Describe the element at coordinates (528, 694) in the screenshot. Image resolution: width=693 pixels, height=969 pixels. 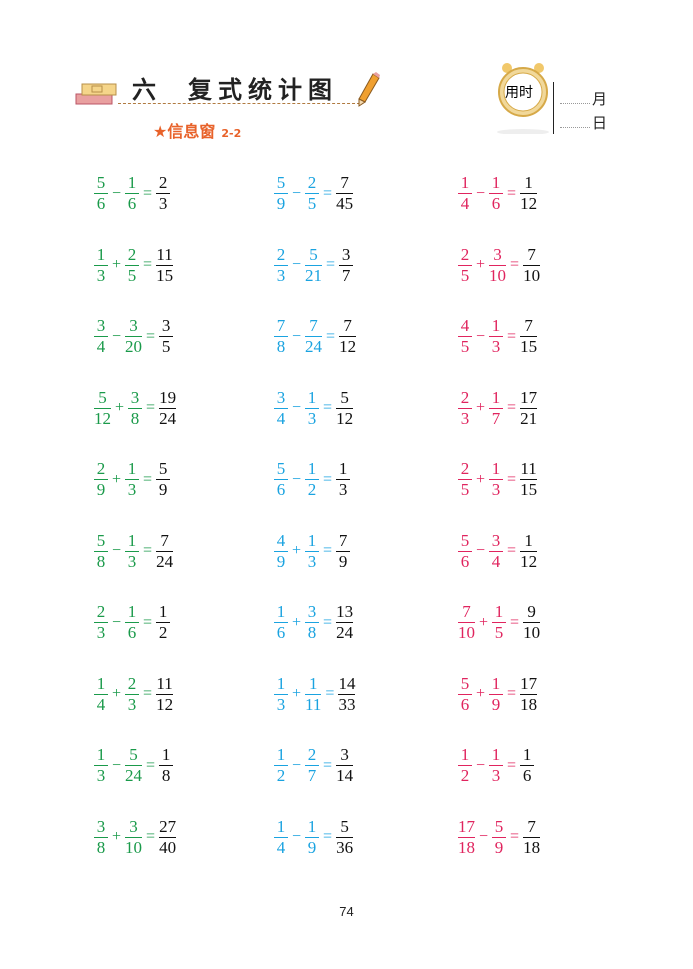
I see `answer-fraction: 17 18` at that location.